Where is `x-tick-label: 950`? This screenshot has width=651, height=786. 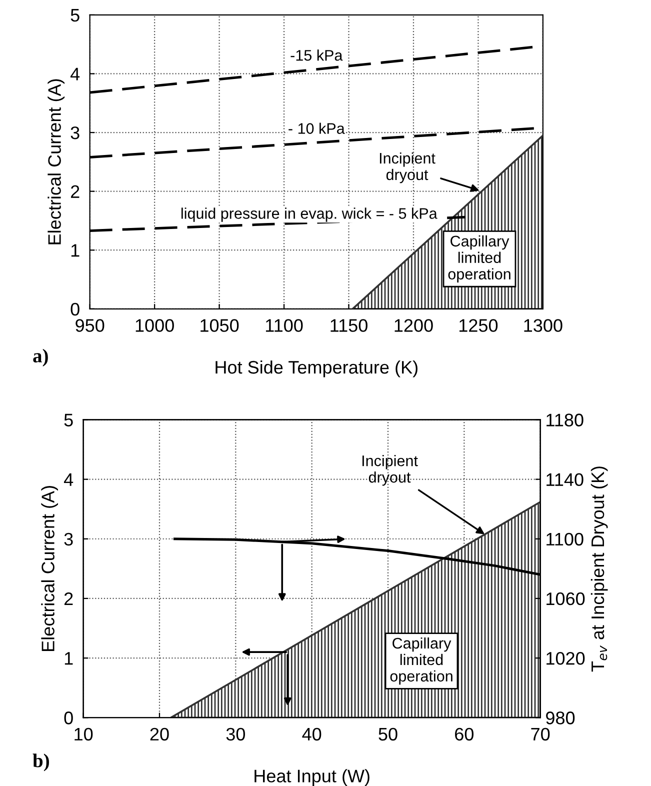
x-tick-label: 950 is located at coordinates (90, 325).